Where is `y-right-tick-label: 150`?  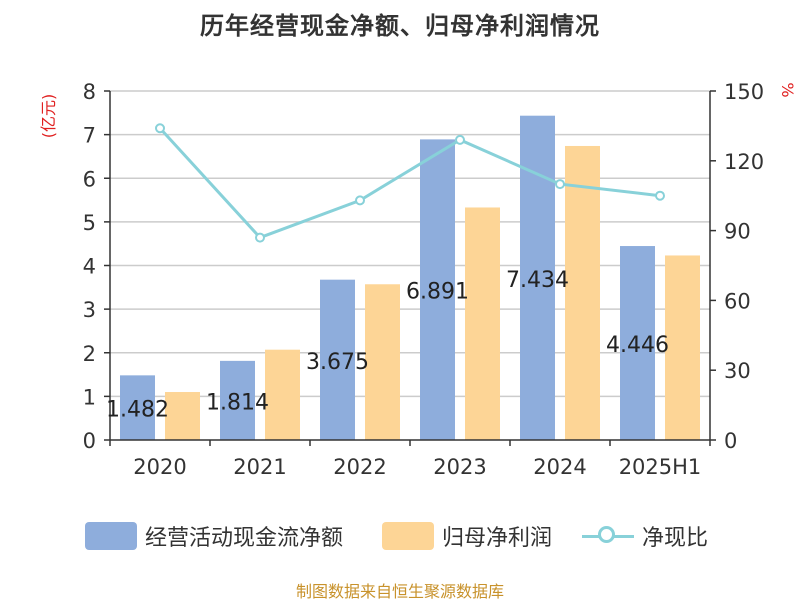
y-right-tick-label: 150 is located at coordinates (744, 92).